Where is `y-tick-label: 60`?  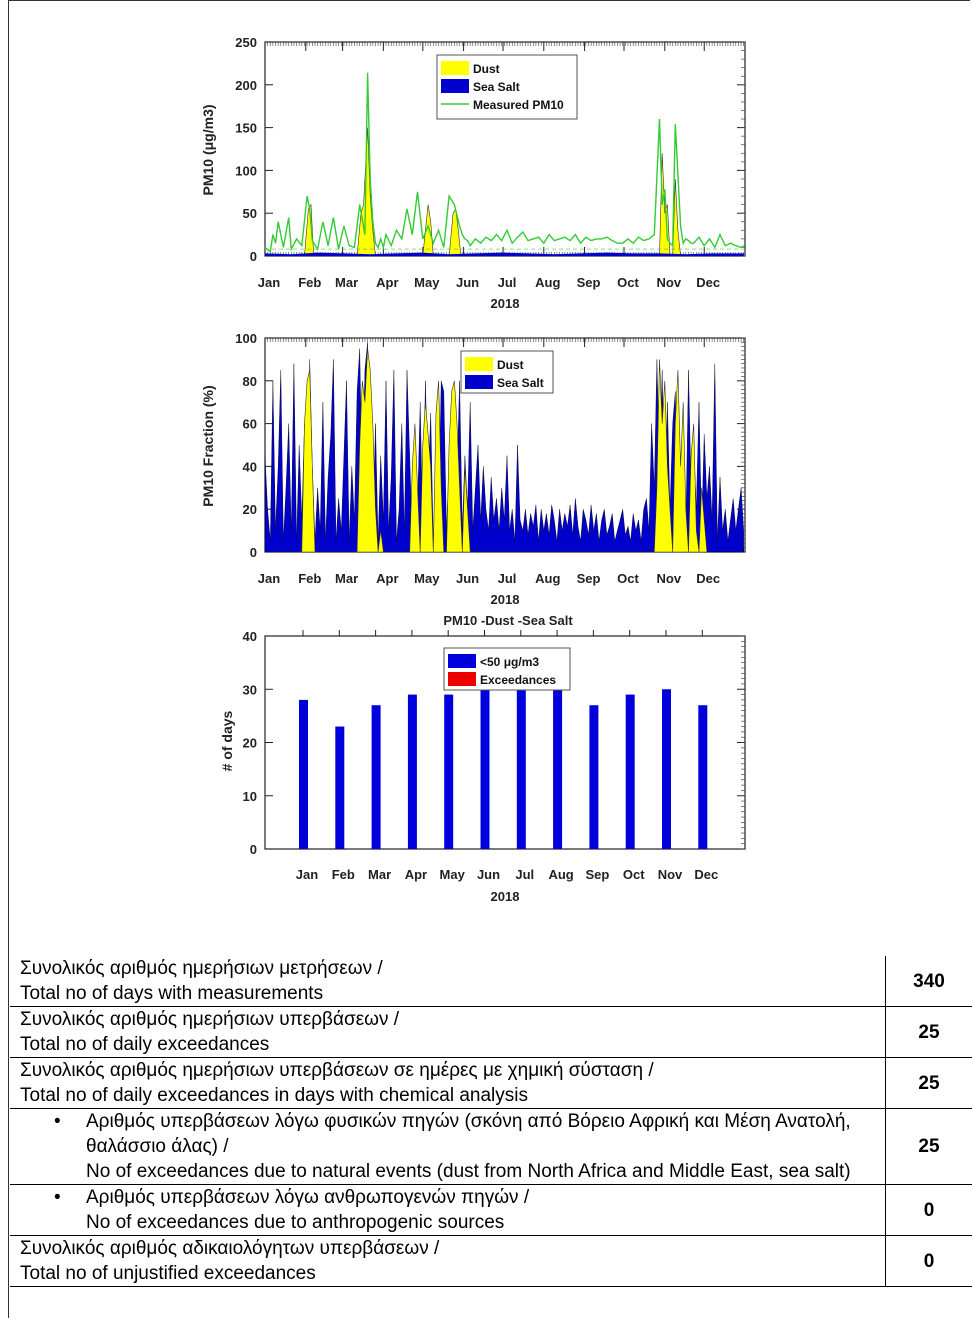
y-tick-label: 60 is located at coordinates (250, 424).